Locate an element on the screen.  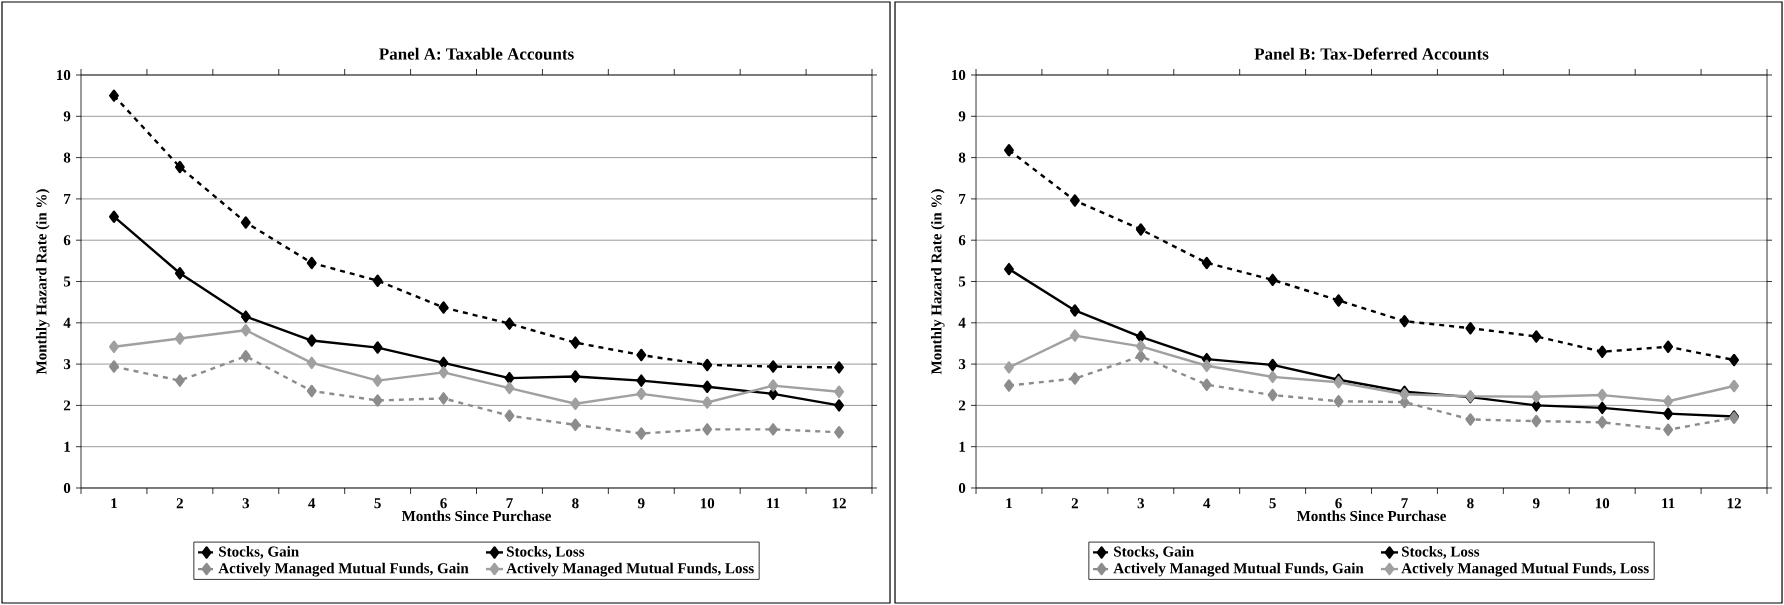
chart-title: Panel B: Tax-Deferred Accounts is located at coordinates (1371, 53).